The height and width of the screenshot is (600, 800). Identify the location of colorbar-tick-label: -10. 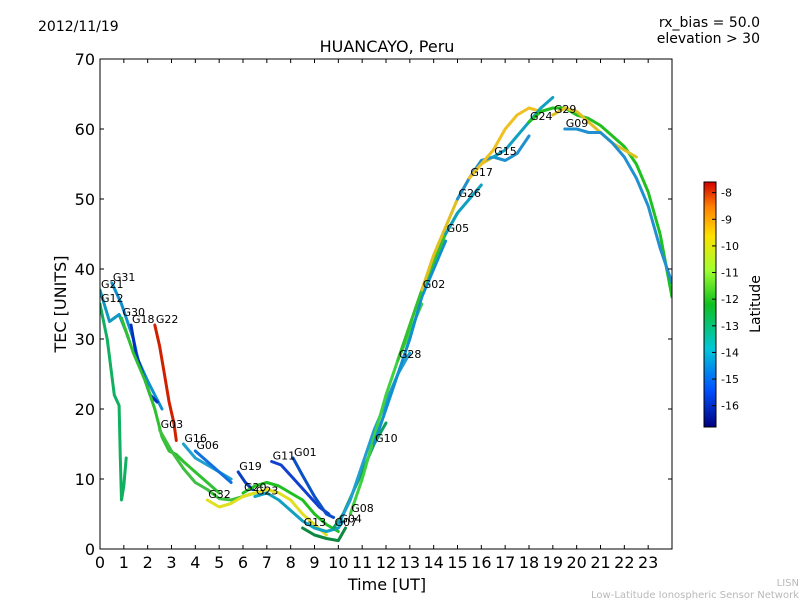
(730, 246).